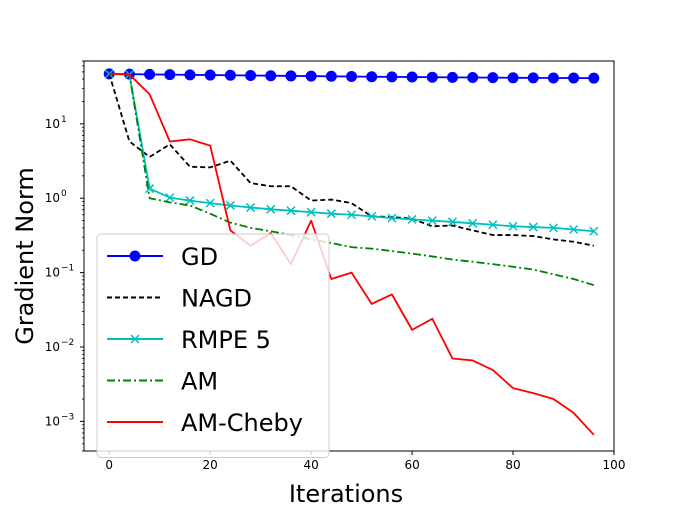 The height and width of the screenshot is (507, 675). Describe the element at coordinates (67, 343) in the screenshot. I see `y-tick-exponent: −2` at that location.